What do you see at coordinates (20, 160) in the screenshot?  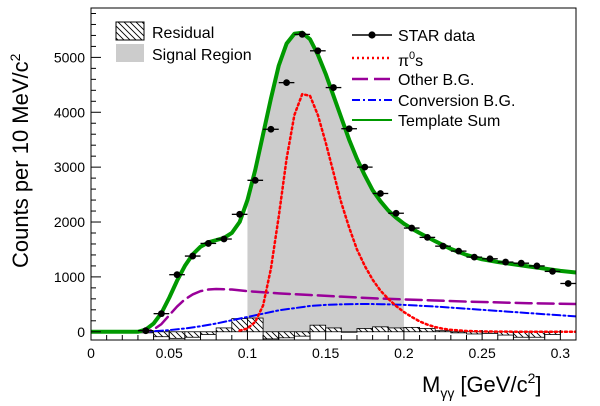 I see `y-axis-title: Counts per 10 MeV/c2` at bounding box center [20, 160].